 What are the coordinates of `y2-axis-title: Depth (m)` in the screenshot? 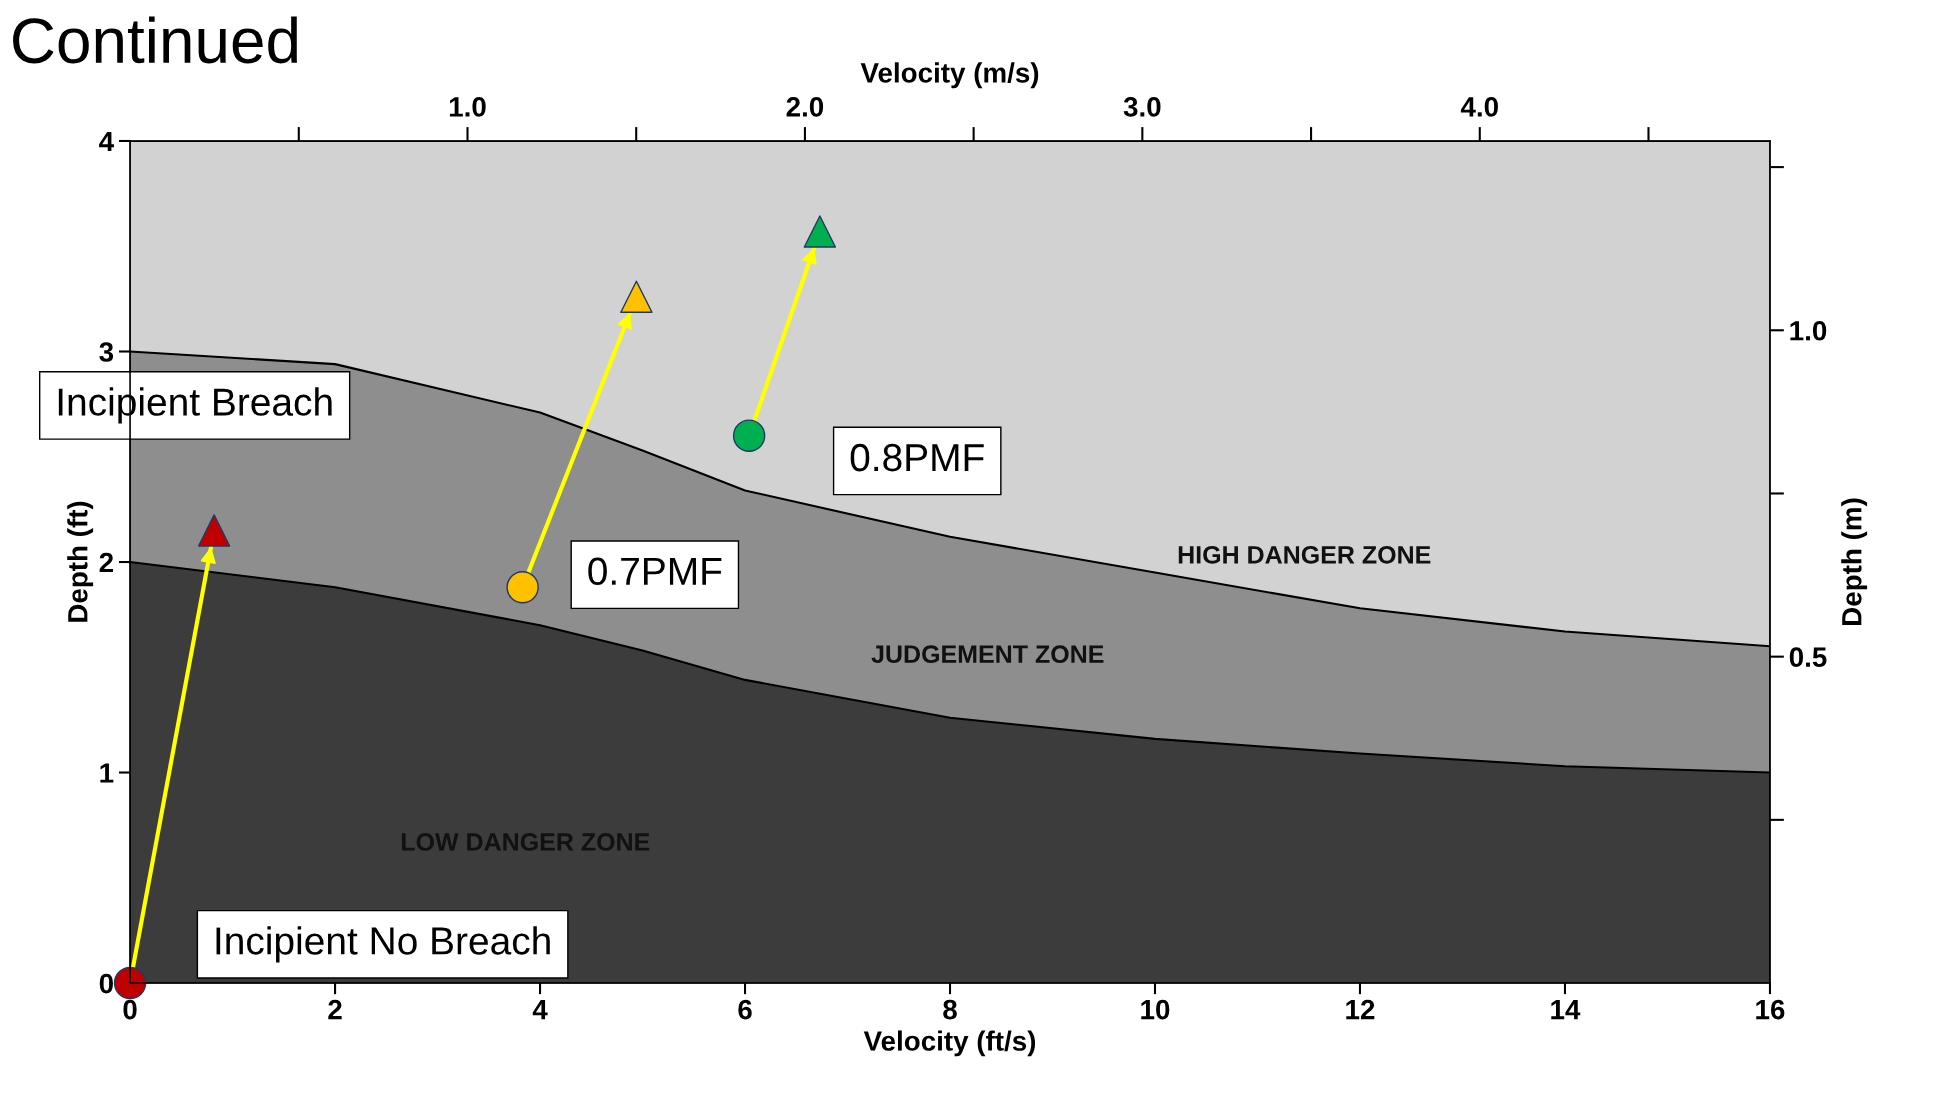 It's located at (1854, 561).